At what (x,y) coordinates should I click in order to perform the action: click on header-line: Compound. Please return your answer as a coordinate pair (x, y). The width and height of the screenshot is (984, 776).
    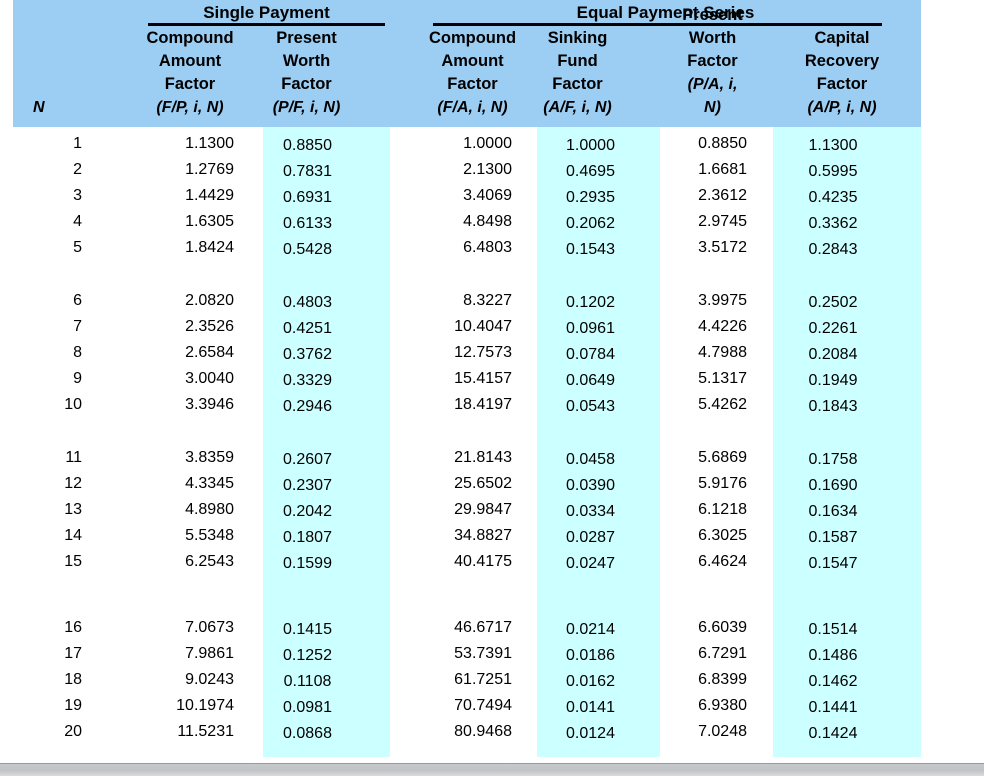
    Looking at the image, I should click on (190, 38).